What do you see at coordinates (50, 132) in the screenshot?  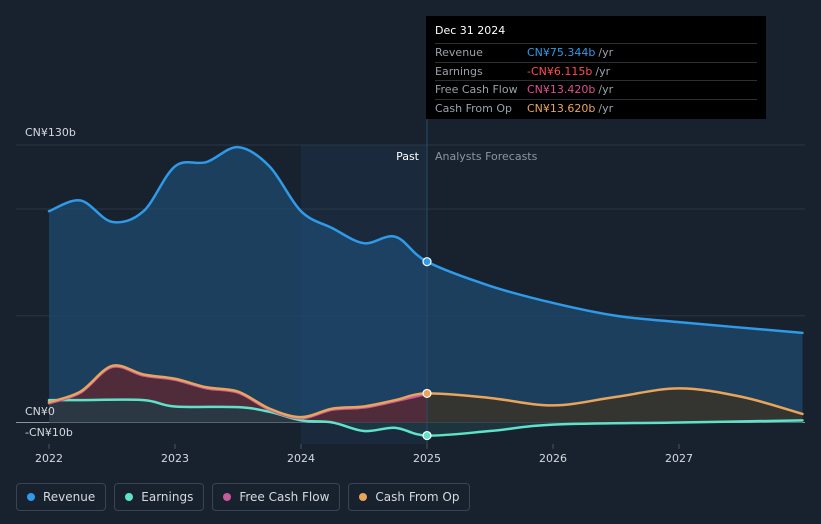 I see `y-label-top: CN¥130b` at bounding box center [50, 132].